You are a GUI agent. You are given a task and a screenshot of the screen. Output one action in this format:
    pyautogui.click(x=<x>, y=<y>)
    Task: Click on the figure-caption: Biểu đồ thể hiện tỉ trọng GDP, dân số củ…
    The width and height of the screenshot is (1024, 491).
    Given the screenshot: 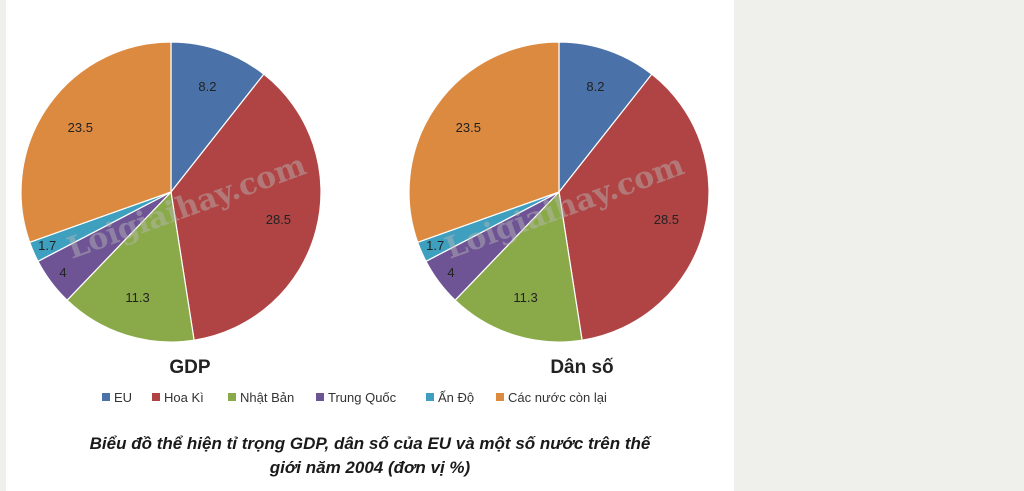 What is the action you would take?
    pyautogui.click(x=370, y=456)
    